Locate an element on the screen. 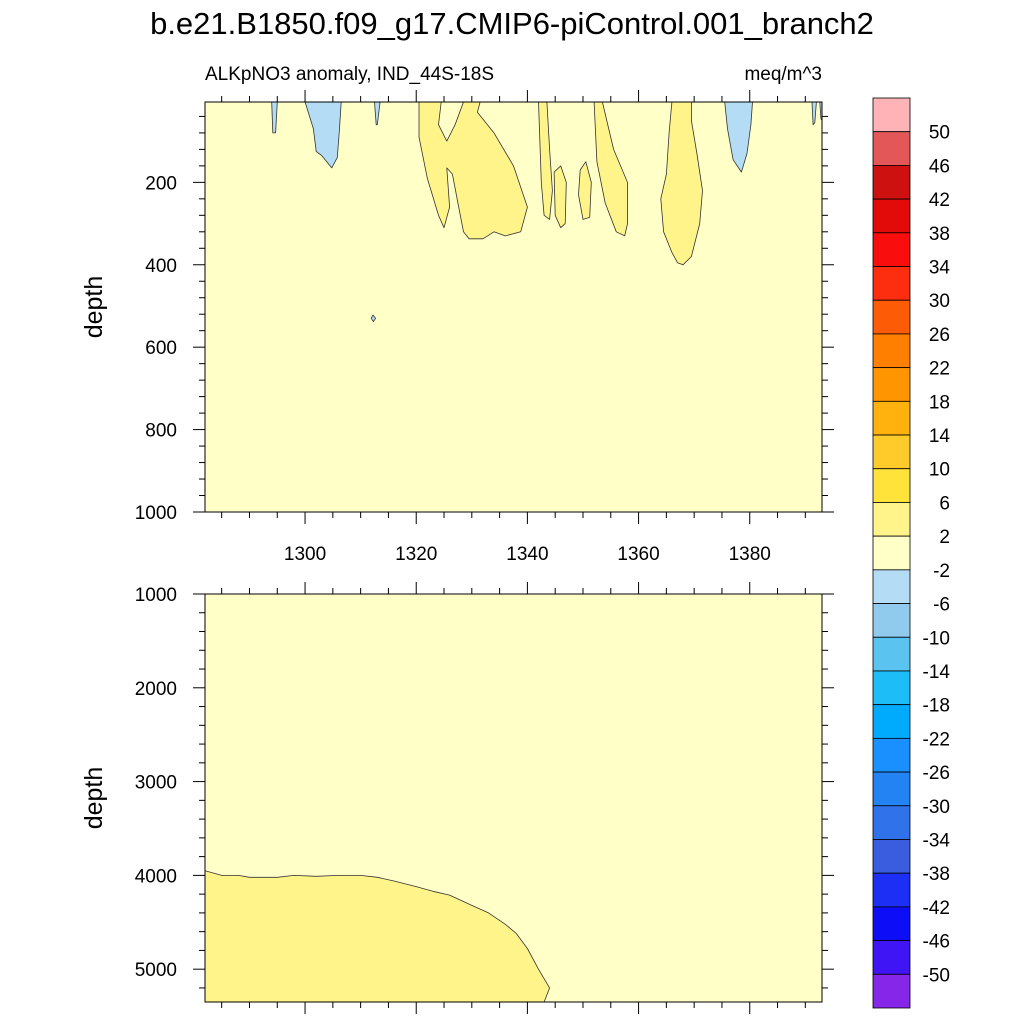 The width and height of the screenshot is (1024, 1024). y-tick-label: 400 is located at coordinates (161, 266).